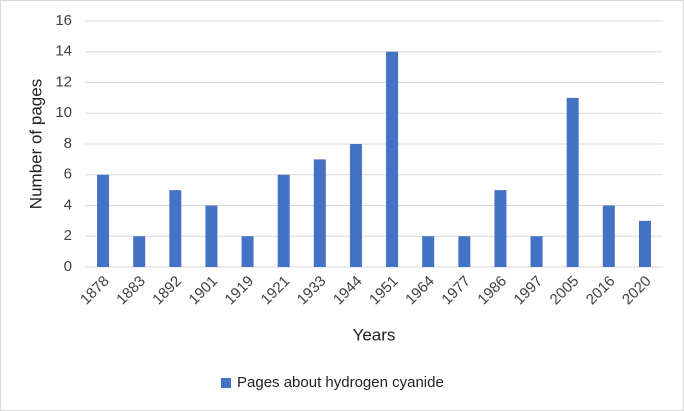 Image resolution: width=684 pixels, height=411 pixels. I want to click on y-tick-label: 2, so click(68, 235).